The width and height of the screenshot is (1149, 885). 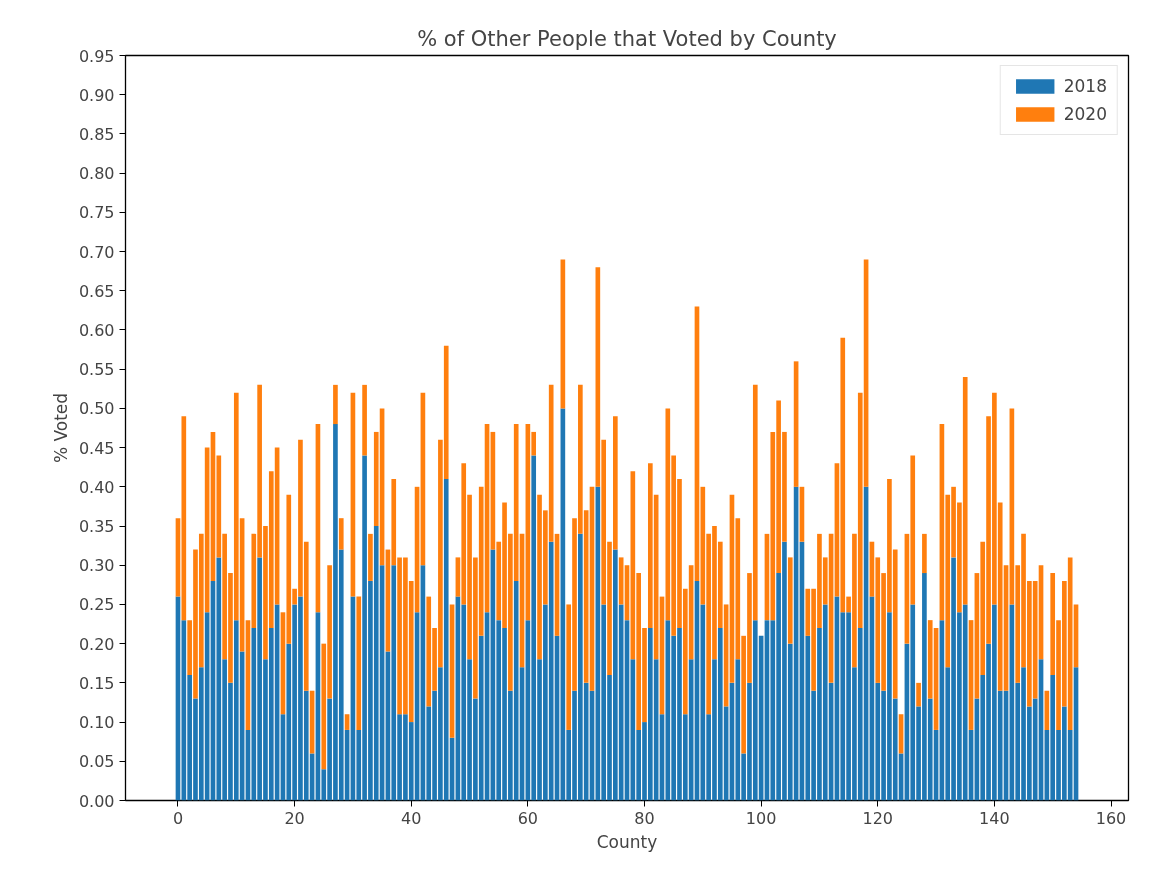 What do you see at coordinates (96, 252) in the screenshot?
I see `y-tick-label: 0.70` at bounding box center [96, 252].